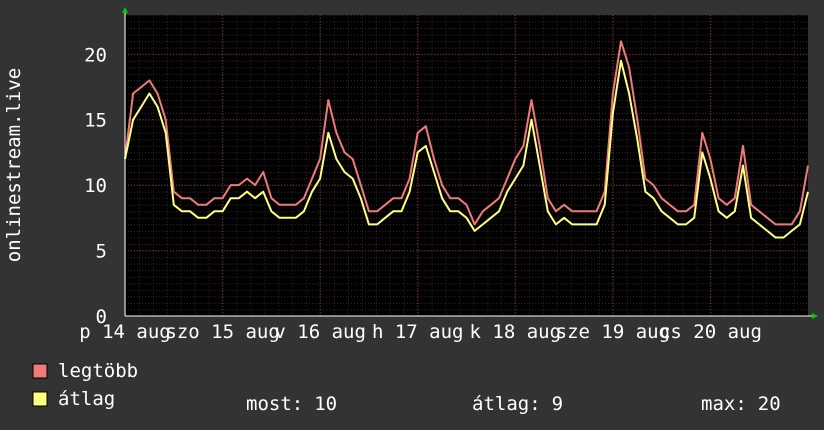  Describe the element at coordinates (516, 332) in the screenshot. I see `x-tick-label: k 18 aug` at that location.